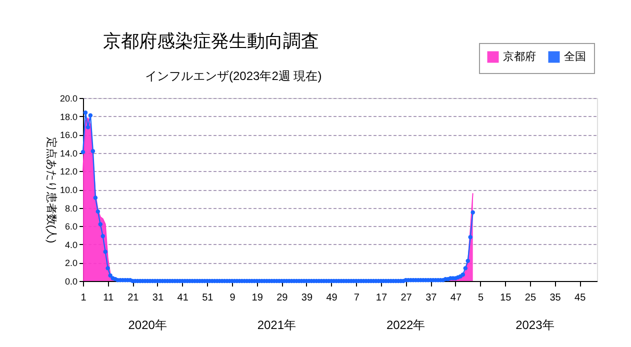  I want to click on x-tick-label: 1, so click(83, 298).